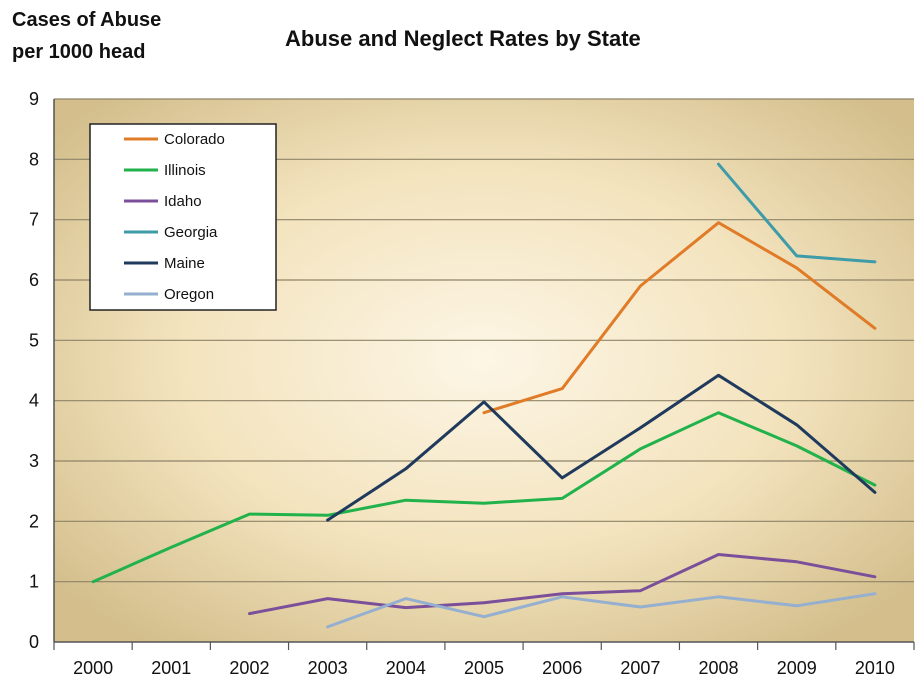 This screenshot has height=687, width=915. What do you see at coordinates (249, 668) in the screenshot?
I see `x-tick-label: 2002` at bounding box center [249, 668].